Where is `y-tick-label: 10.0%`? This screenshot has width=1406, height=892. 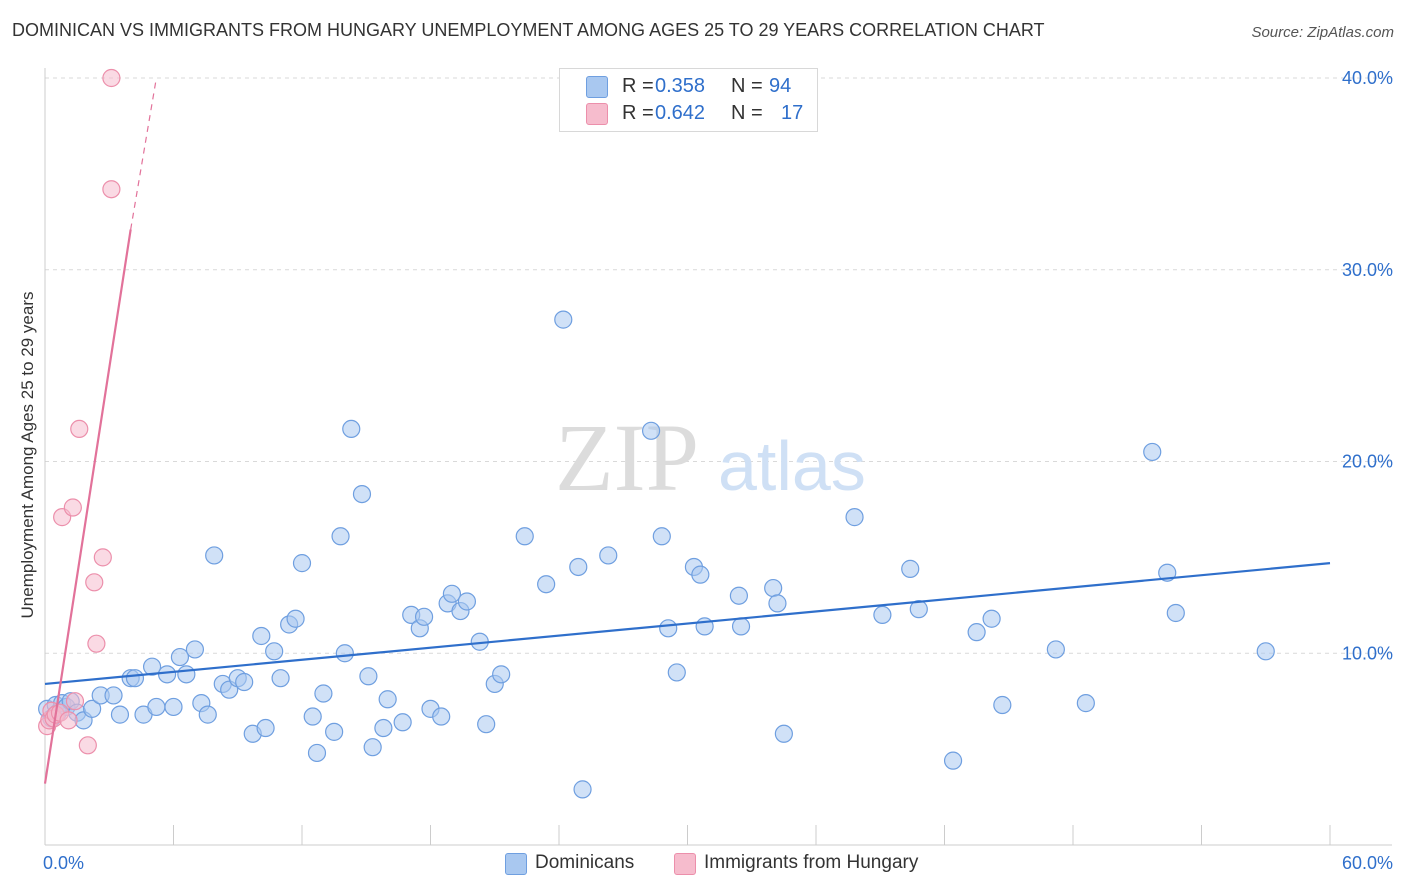
y-tick-label: 10.0% is located at coordinates (1367, 653).